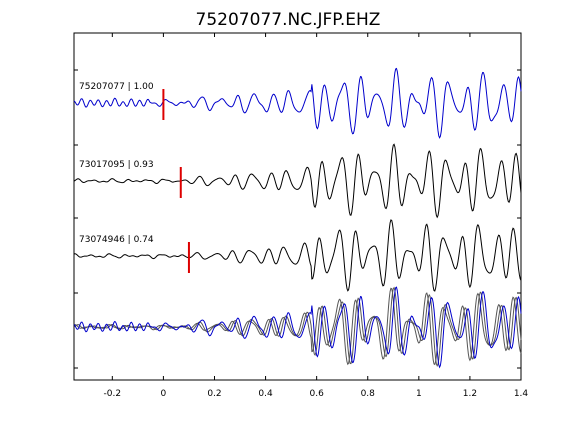 The height and width of the screenshot is (432, 576). What do you see at coordinates (176, 181) in the screenshot?
I see `pick-markers` at bounding box center [176, 181].